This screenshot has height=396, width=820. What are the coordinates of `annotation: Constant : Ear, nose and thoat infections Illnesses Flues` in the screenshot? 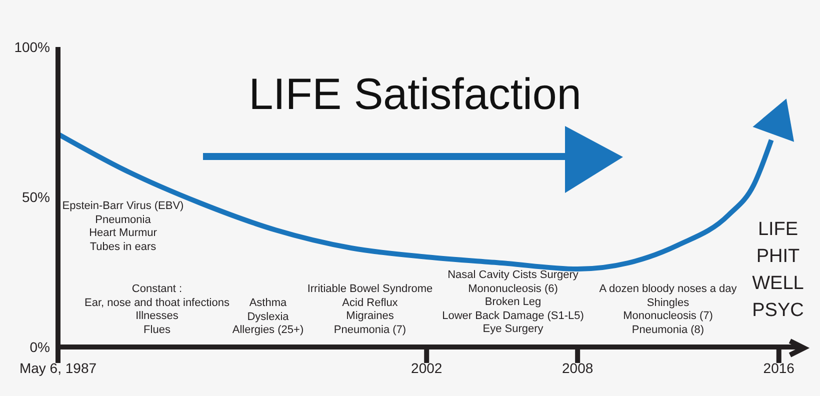 It's located at (157, 309).